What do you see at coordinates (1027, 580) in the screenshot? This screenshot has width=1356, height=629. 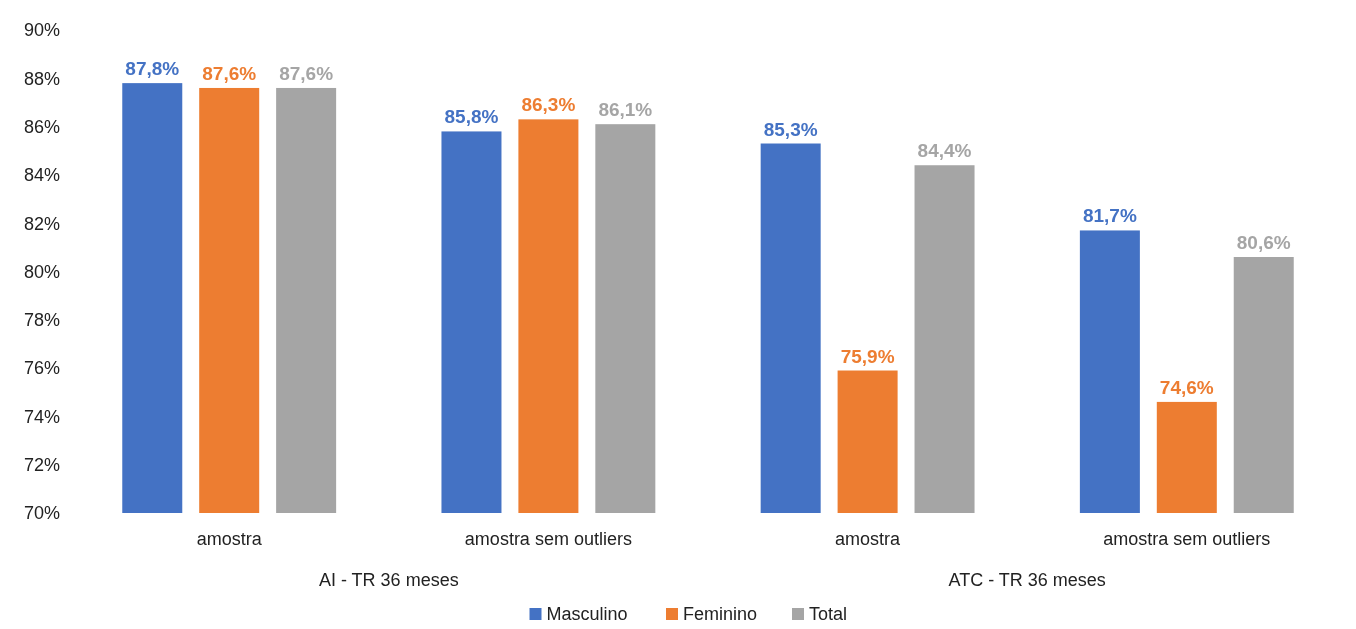 I see `text: ATC - TR 36 meses` at bounding box center [1027, 580].